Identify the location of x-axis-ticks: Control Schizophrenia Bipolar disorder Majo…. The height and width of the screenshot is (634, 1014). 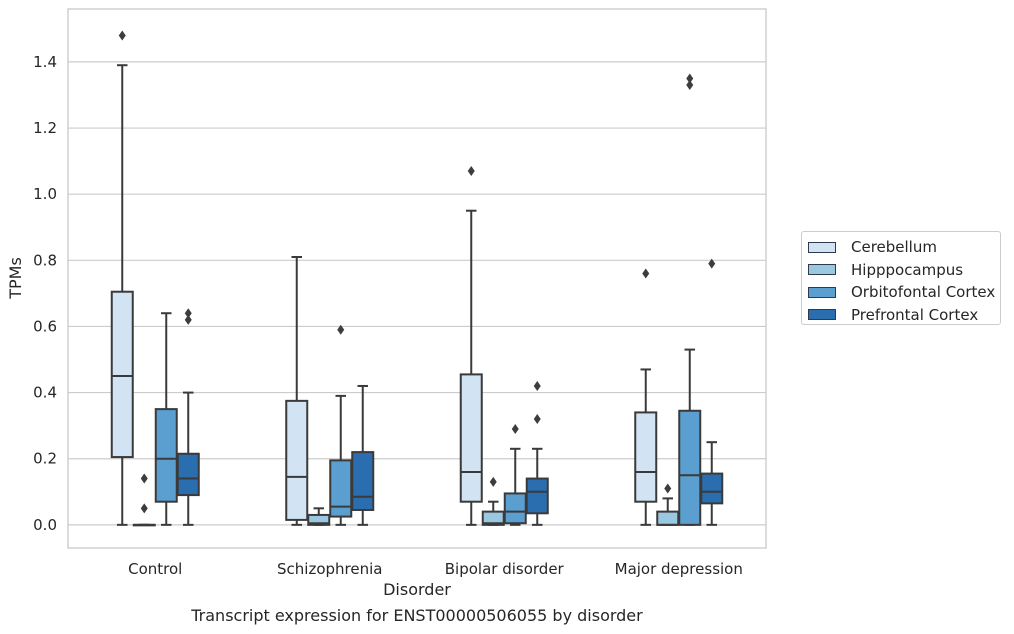
(435, 569).